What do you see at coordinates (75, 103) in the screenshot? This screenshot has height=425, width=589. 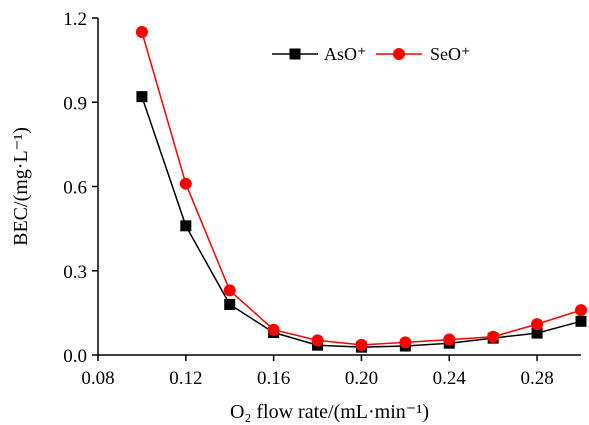 I see `y-tick-label: 0.9` at bounding box center [75, 103].